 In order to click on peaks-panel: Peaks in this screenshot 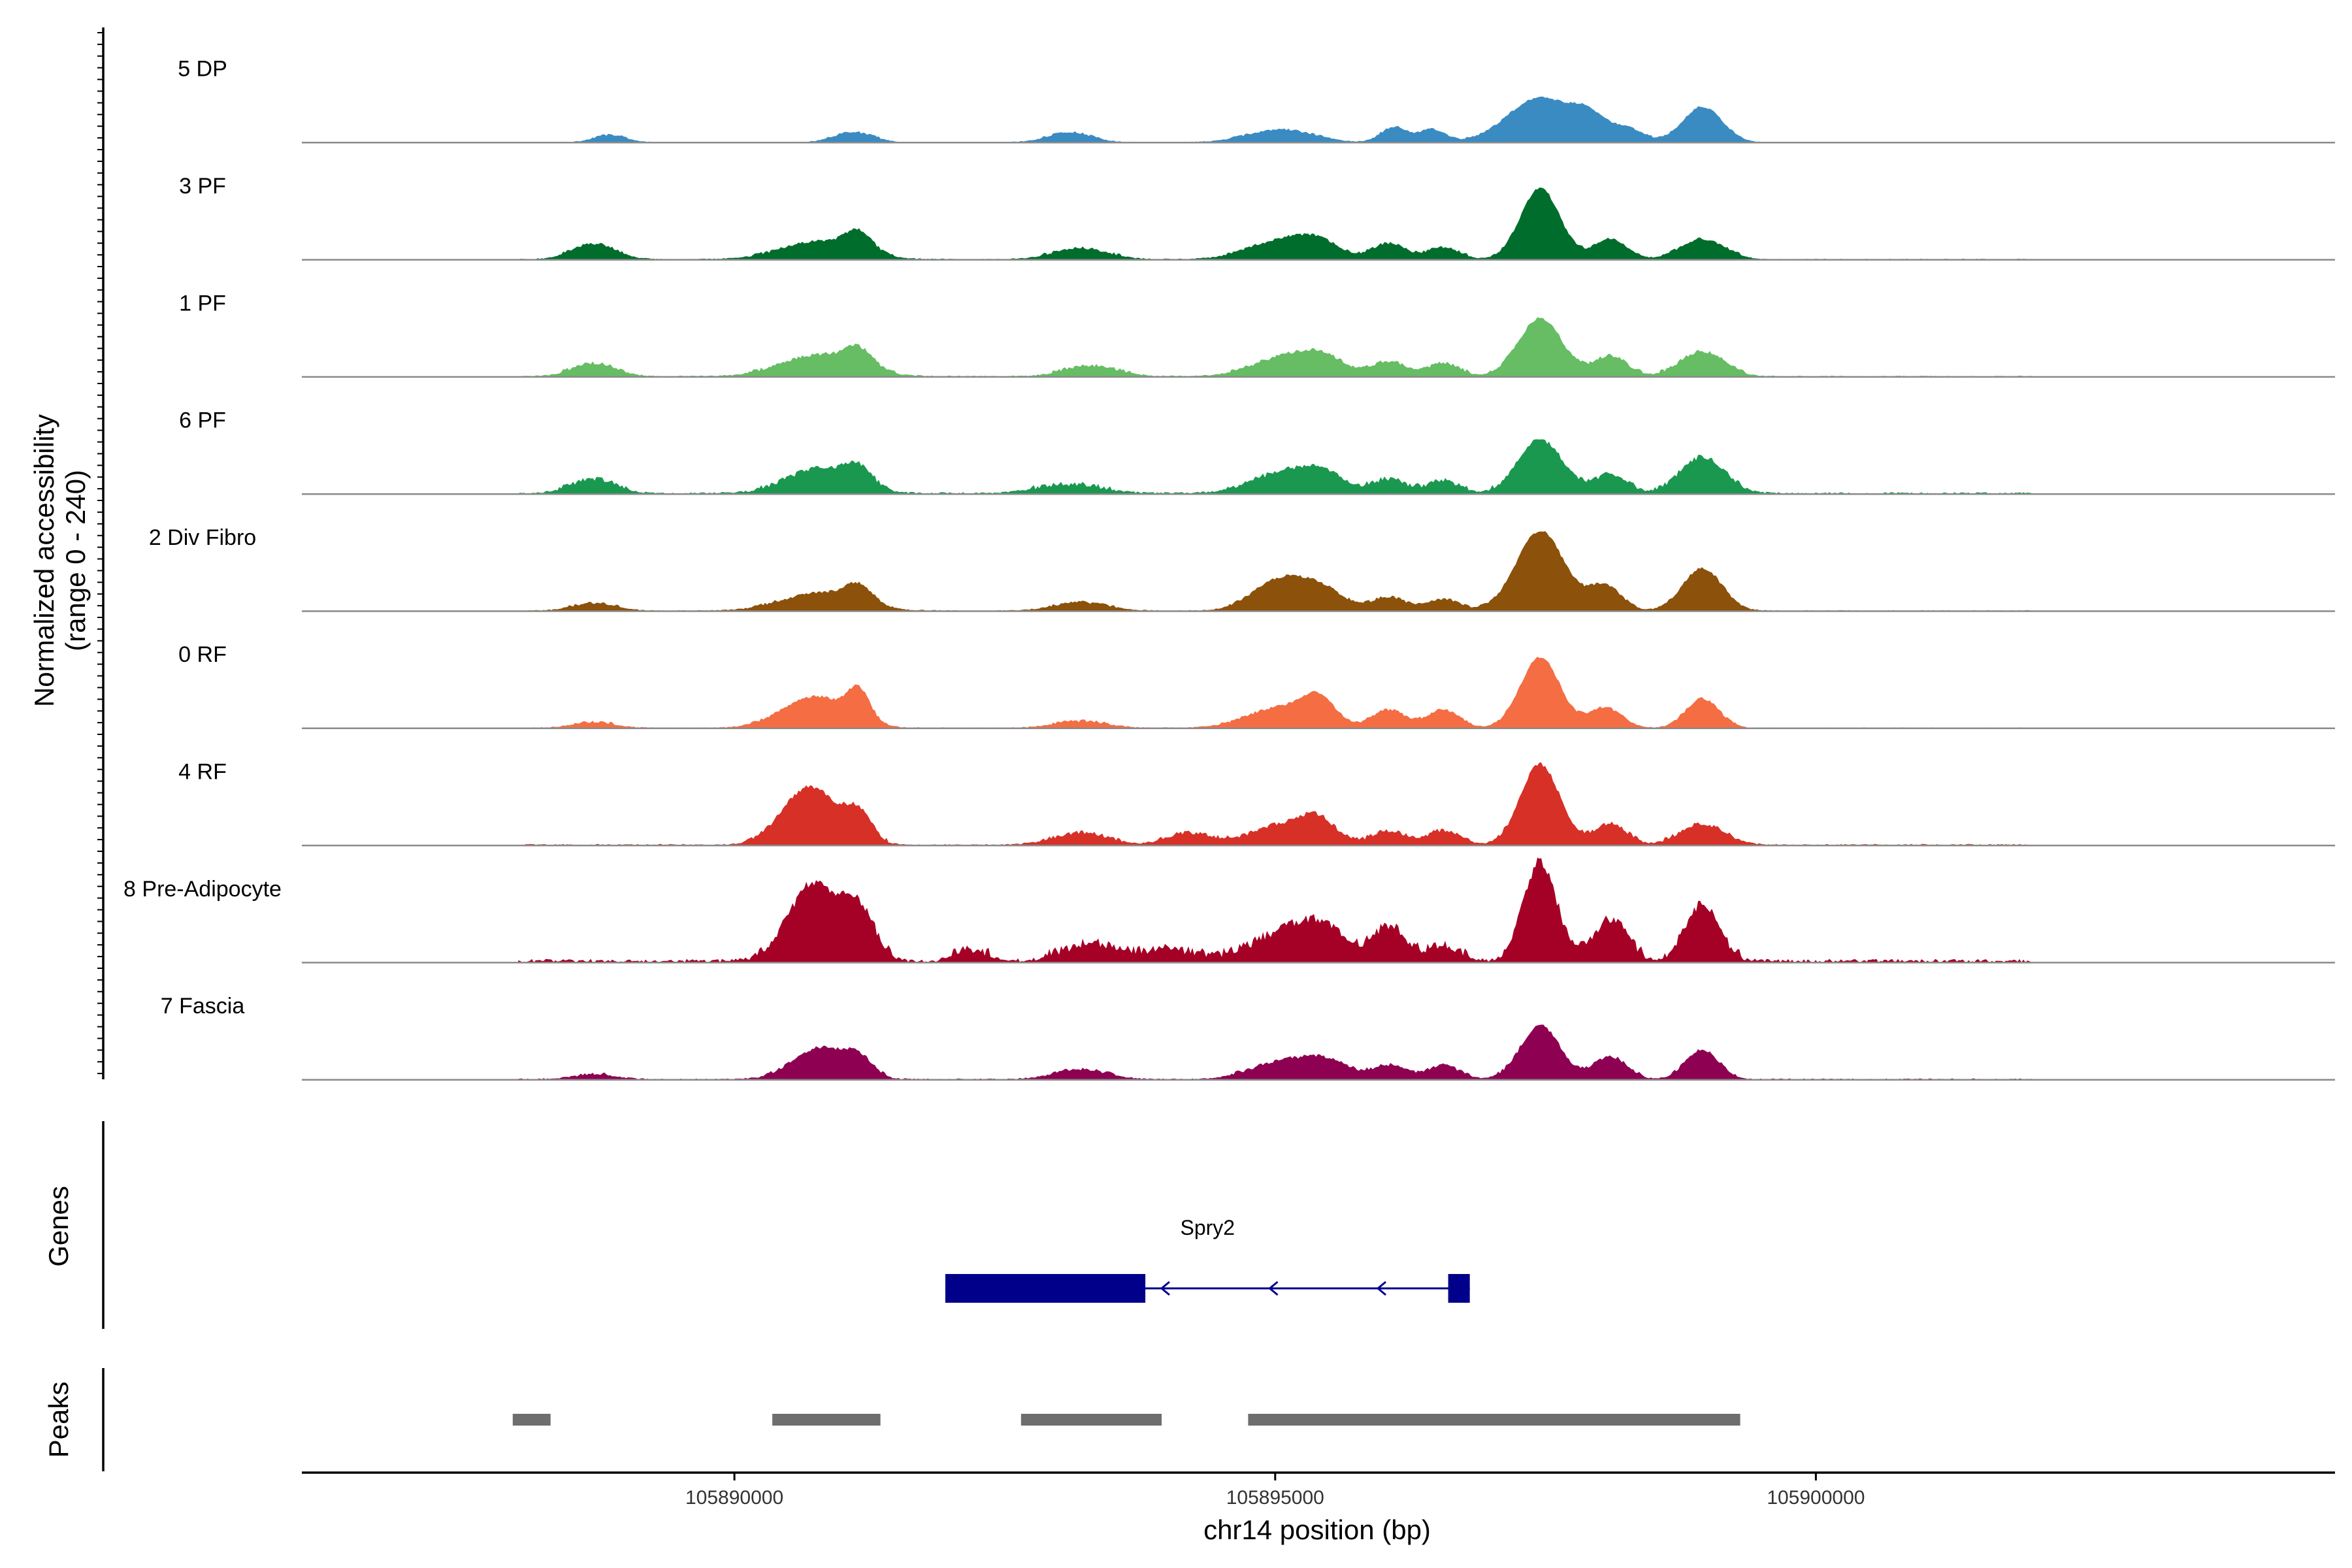, I will do `click(891, 1419)`.